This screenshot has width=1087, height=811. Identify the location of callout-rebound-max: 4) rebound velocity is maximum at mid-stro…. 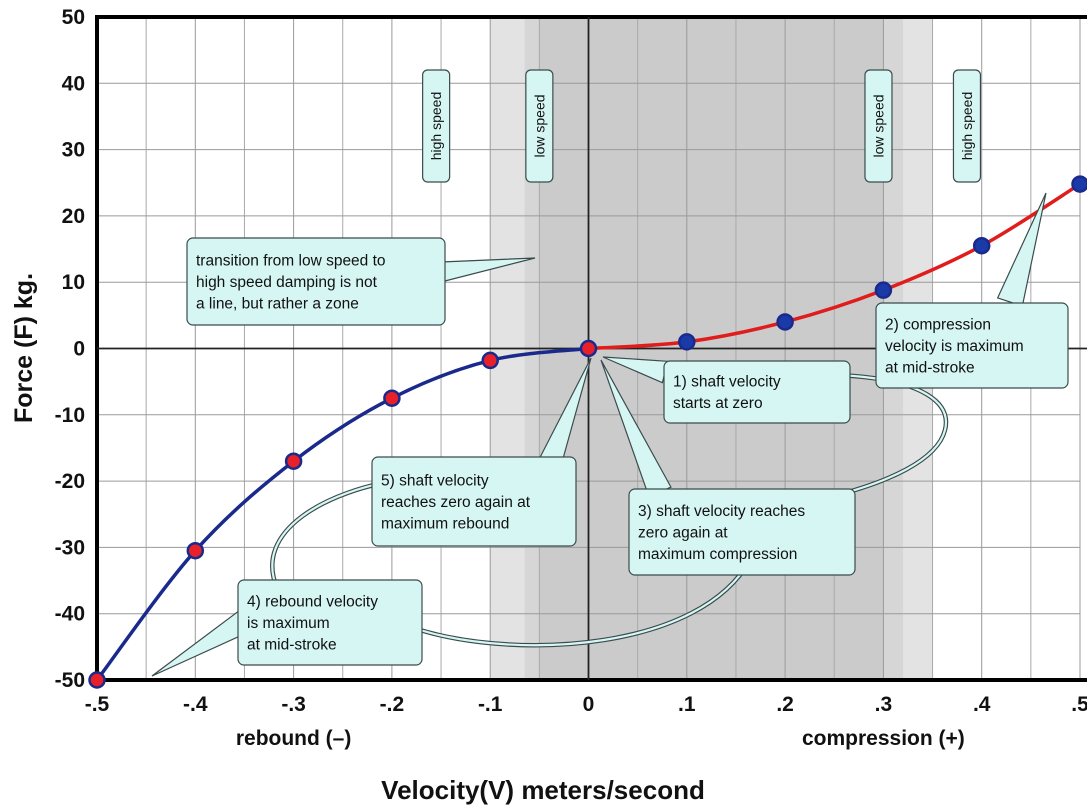
(330, 622).